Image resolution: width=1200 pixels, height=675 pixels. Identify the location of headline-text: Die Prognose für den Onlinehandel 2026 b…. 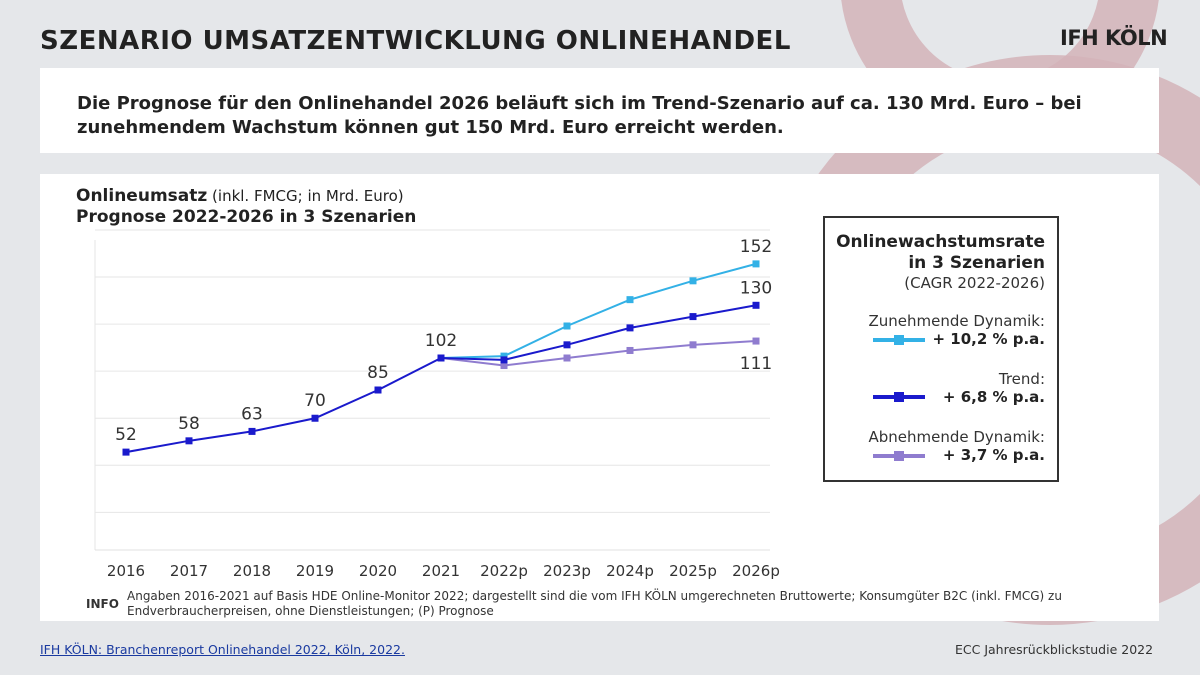
(579, 115).